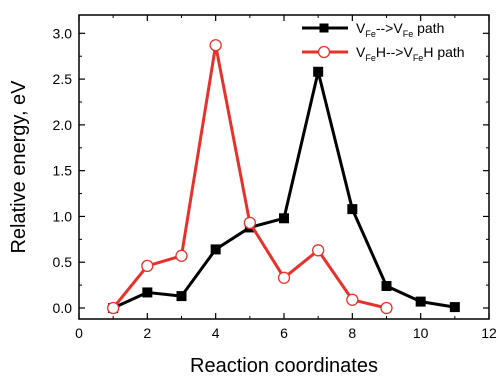  What do you see at coordinates (352, 333) in the screenshot?
I see `x-tick-label: 8` at bounding box center [352, 333].